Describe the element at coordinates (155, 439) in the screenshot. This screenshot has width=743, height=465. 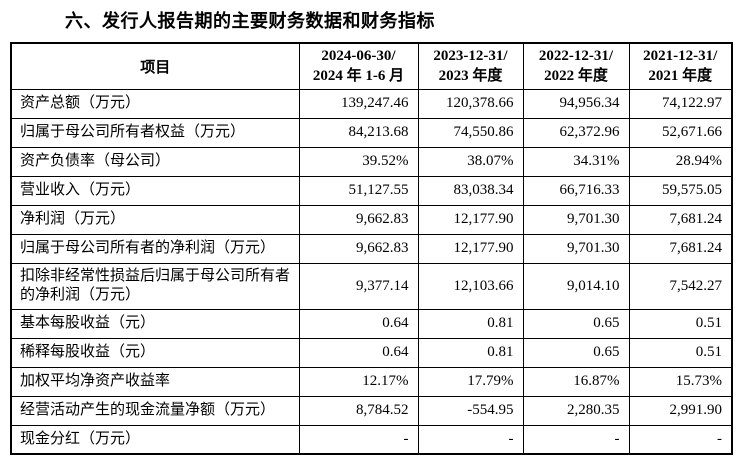
I see `row-label-cell: 现金分红（万元）` at that location.